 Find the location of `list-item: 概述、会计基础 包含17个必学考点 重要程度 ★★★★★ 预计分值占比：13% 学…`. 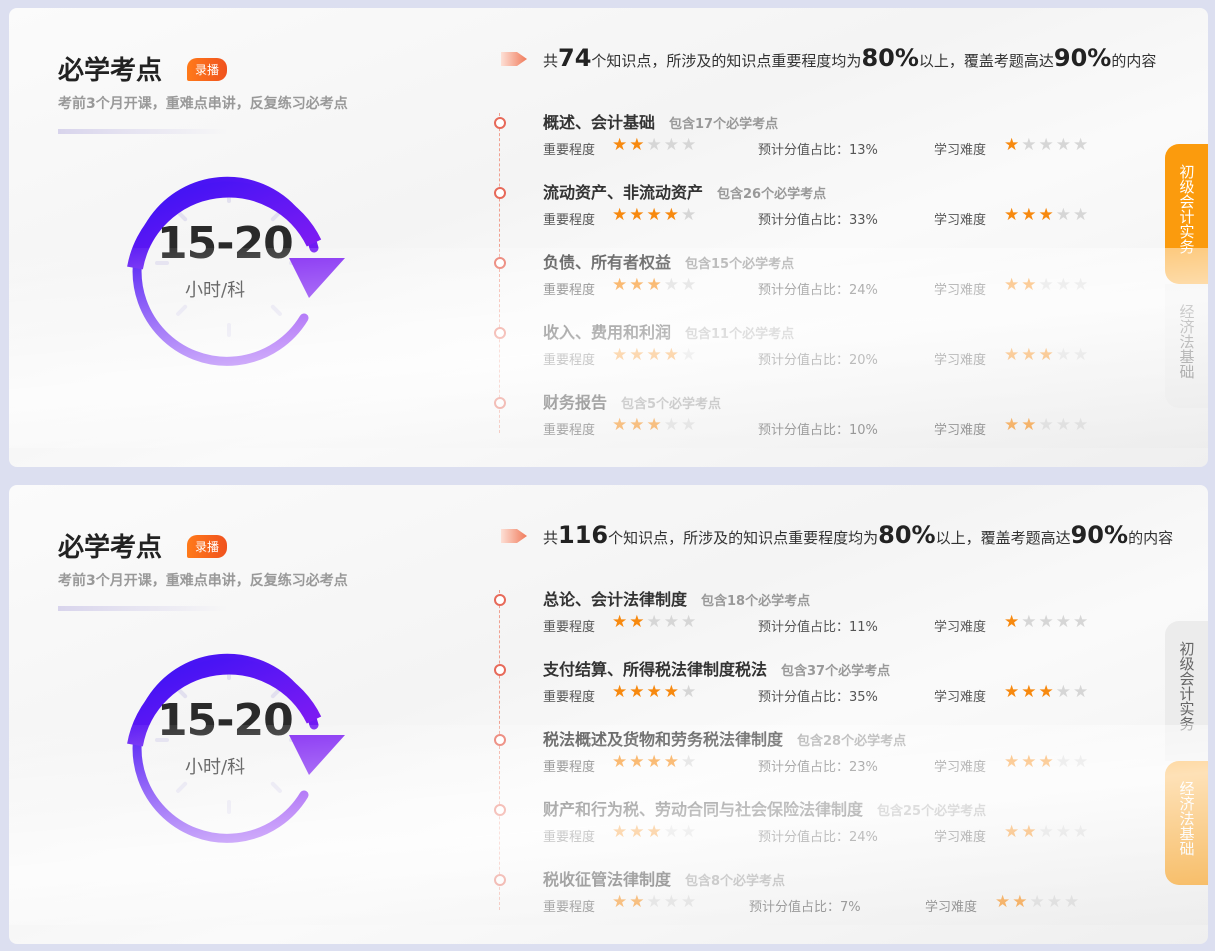

list-item: 概述、会计基础 包含17个必学考点 重要程度 ★★★★★ 预计分值占比：13% 学… is located at coordinates (584, 143).